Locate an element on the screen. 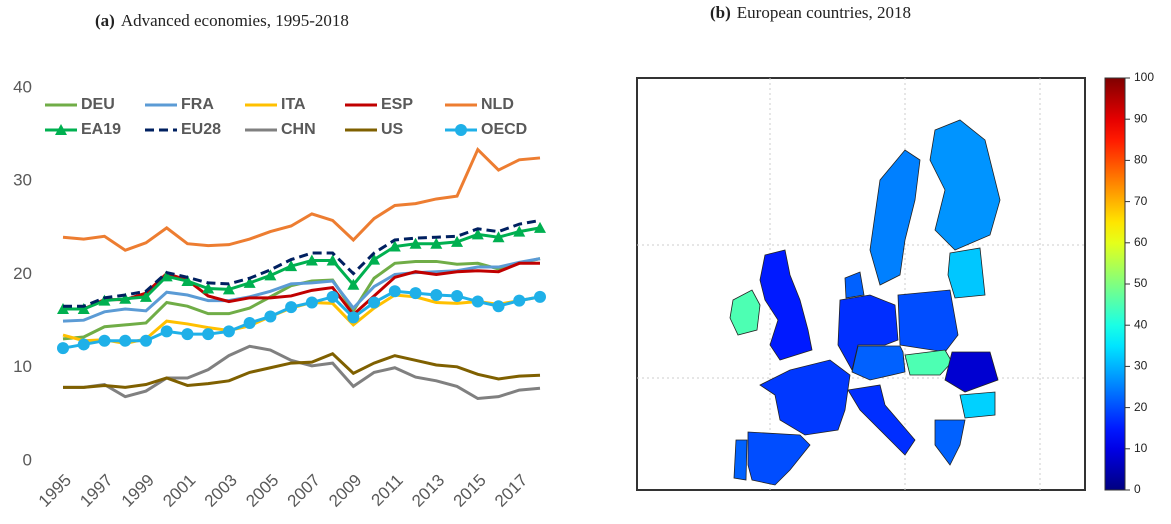 Image resolution: width=1171 pixels, height=524 pixels. legend-label: EU28 is located at coordinates (201, 129).